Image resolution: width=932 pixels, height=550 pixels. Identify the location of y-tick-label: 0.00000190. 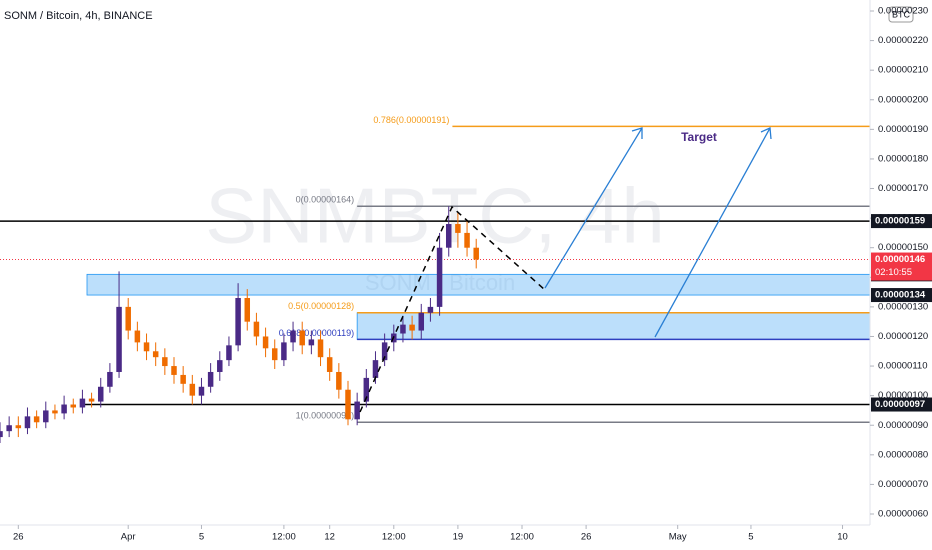
(903, 129).